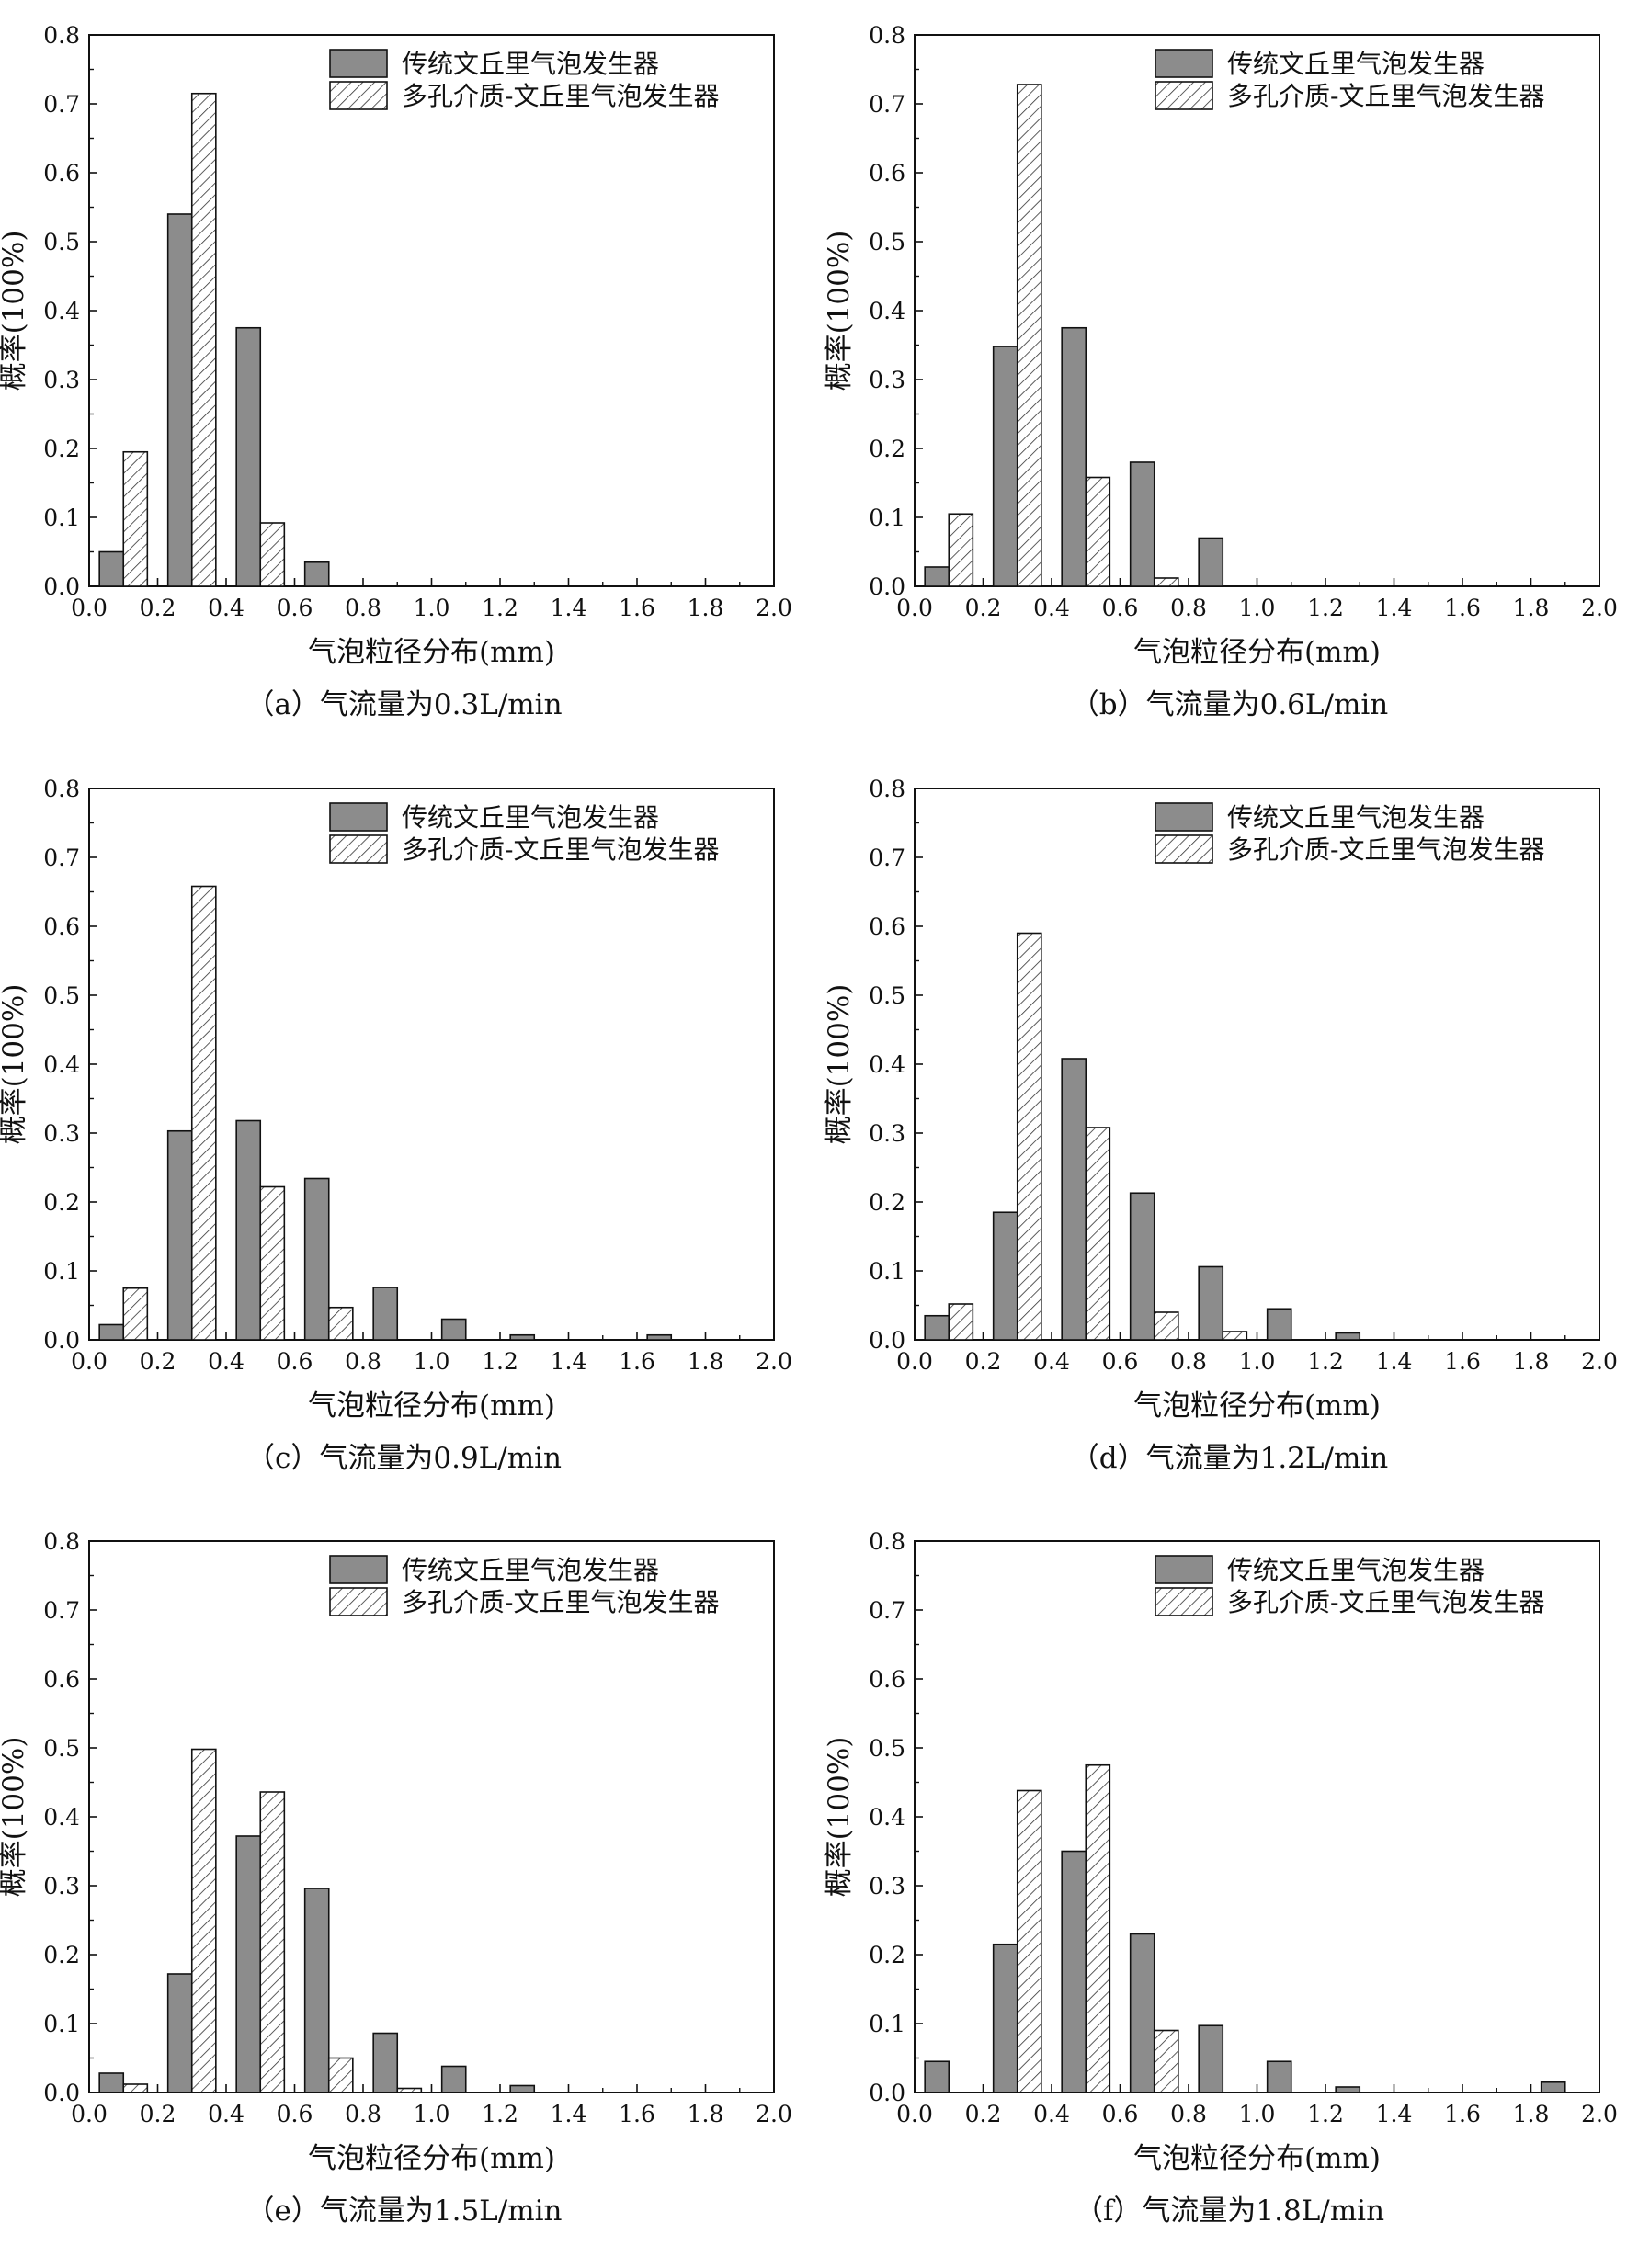 Image resolution: width=1627 pixels, height=2268 pixels. I want to click on bar-traditional-1.3, so click(522, 1337).